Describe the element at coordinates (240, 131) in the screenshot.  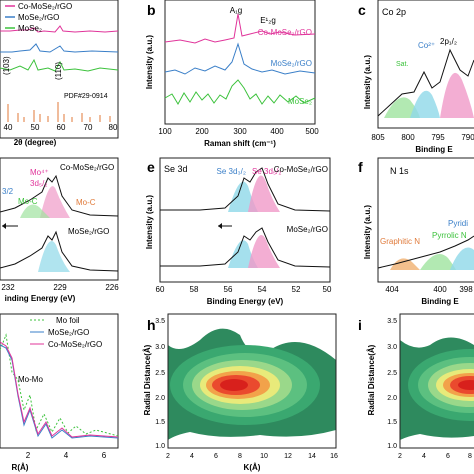
I see `panel-b-xtick: 300` at that location.